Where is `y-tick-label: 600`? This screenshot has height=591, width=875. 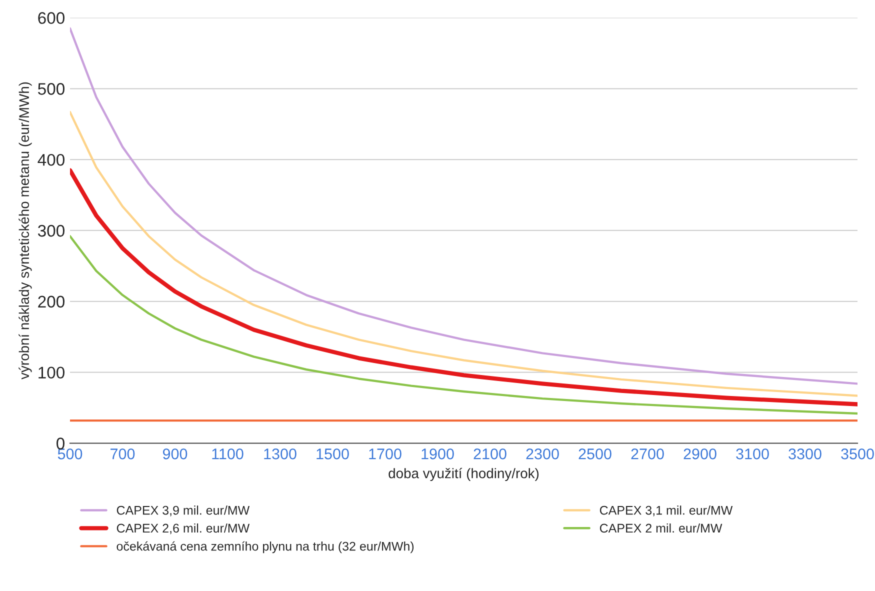 y-tick-label: 600 is located at coordinates (51, 18).